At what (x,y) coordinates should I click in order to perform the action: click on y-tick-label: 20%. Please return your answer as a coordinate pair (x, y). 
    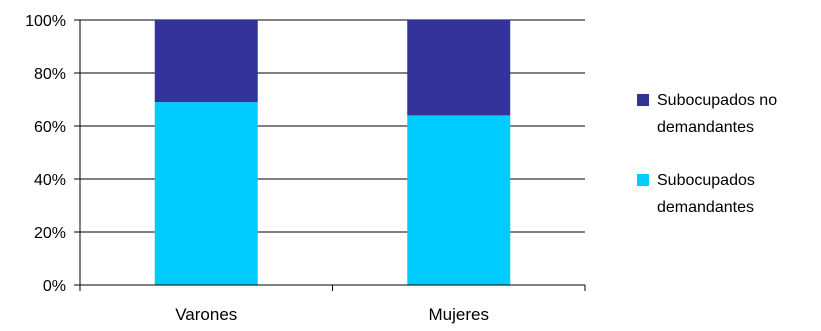
    Looking at the image, I should click on (50, 233).